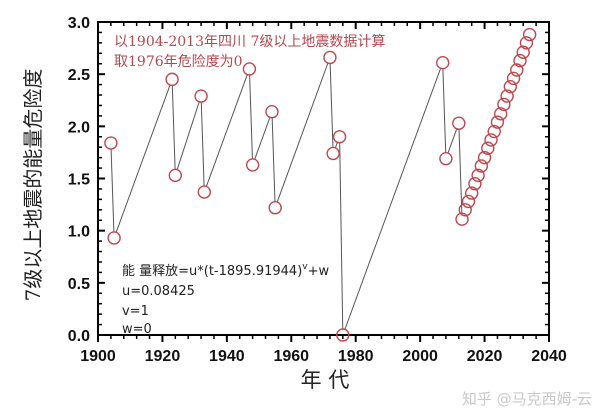  I want to click on x-tick-label: 2000, so click(420, 356).